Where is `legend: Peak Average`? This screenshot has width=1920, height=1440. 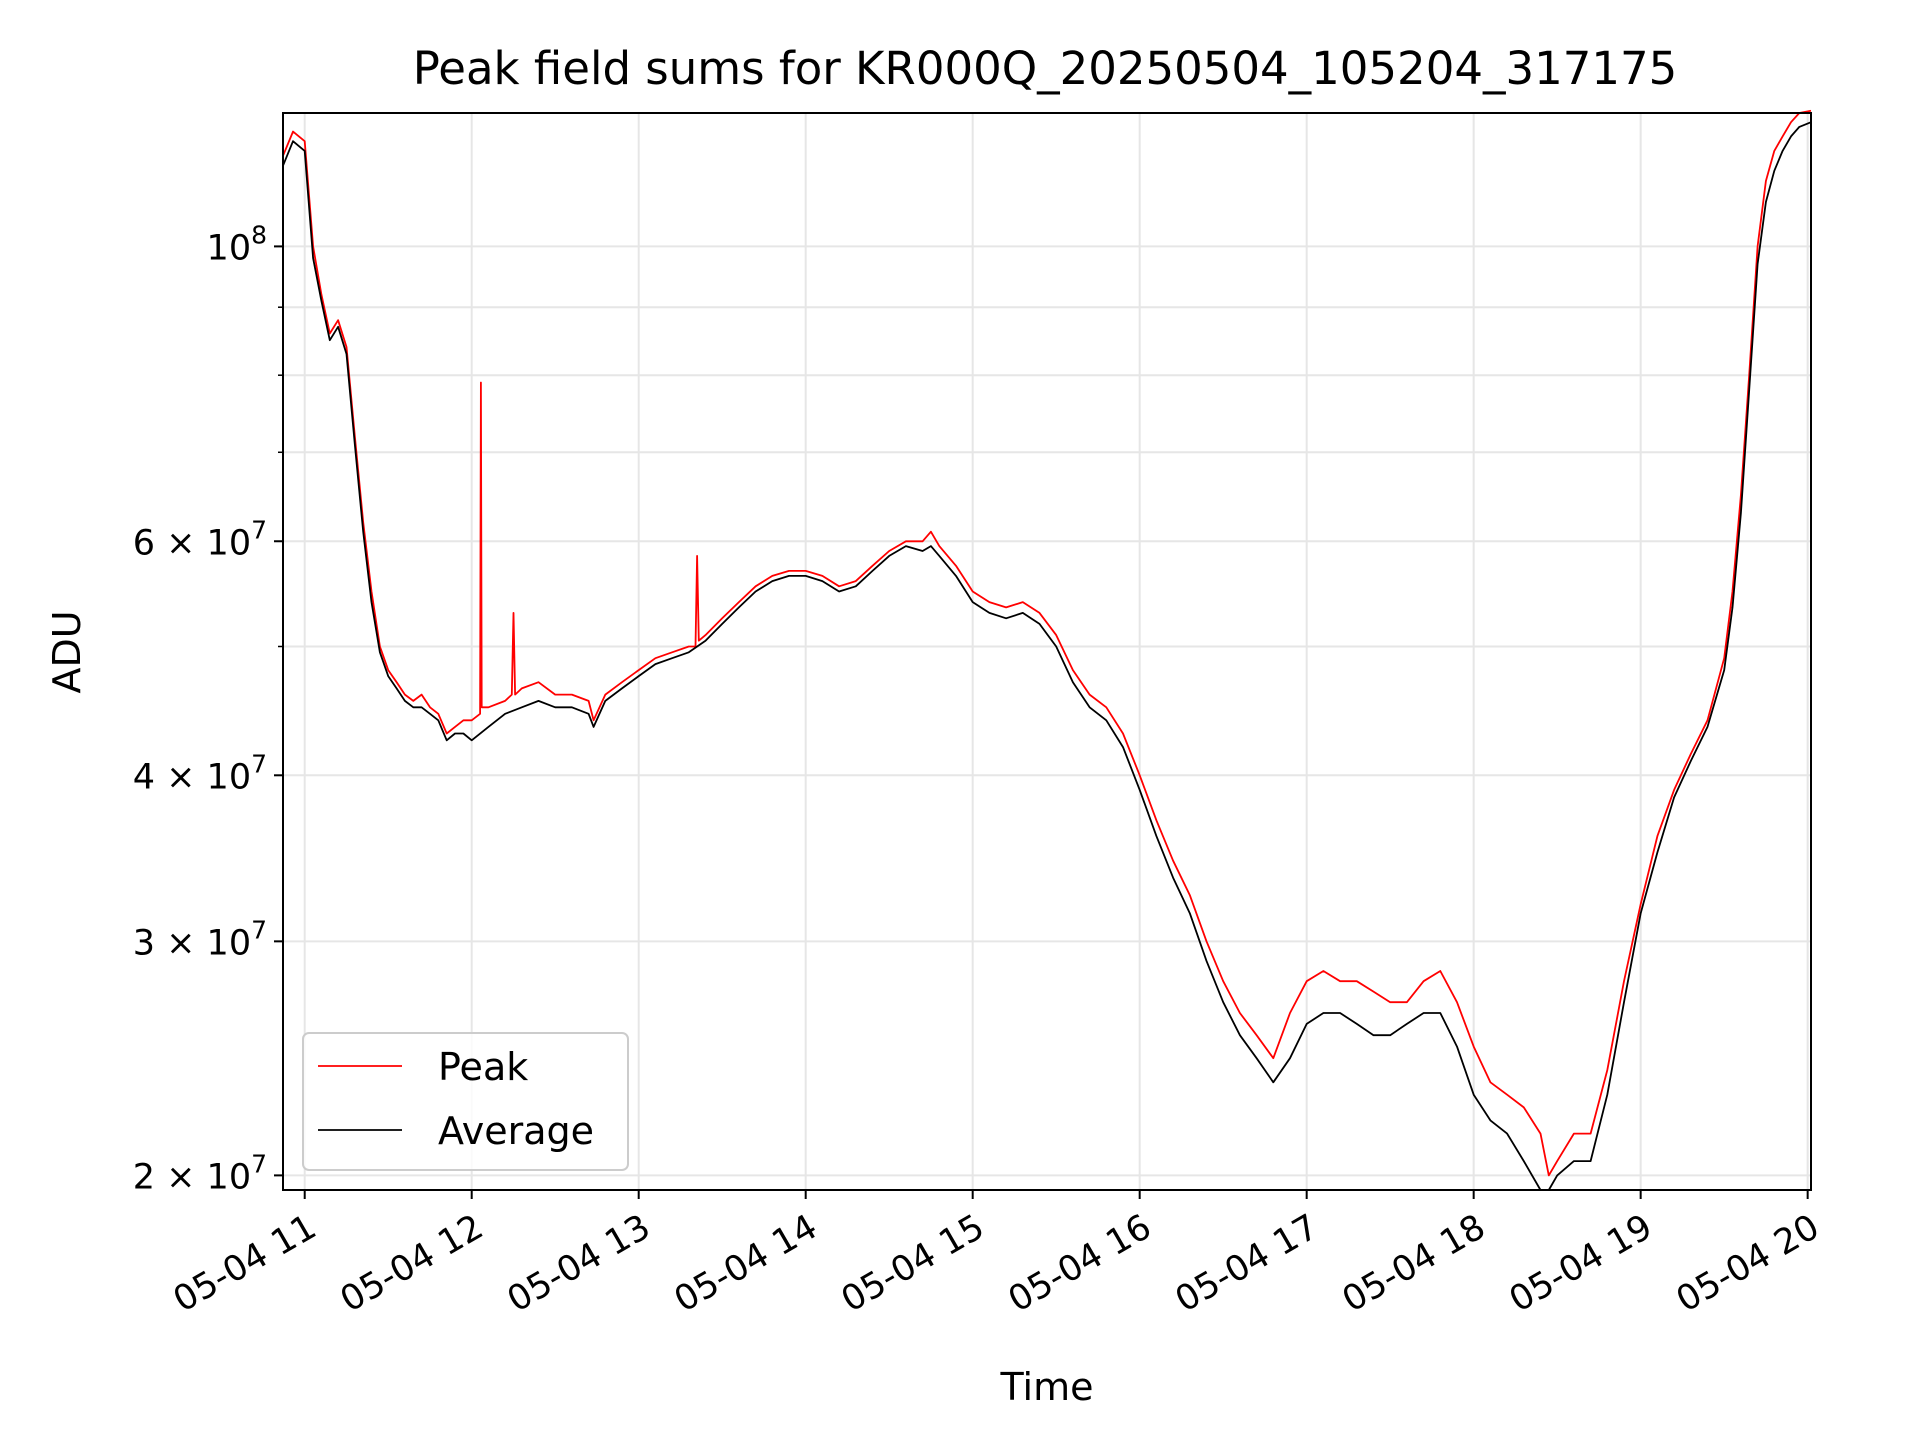 legend: Peak Average is located at coordinates (465, 1101).